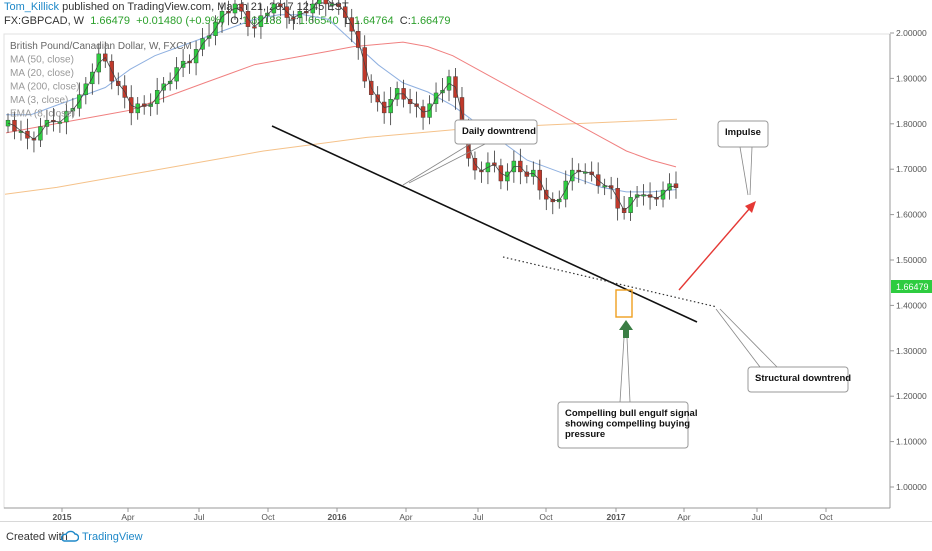  What do you see at coordinates (44, 21) in the screenshot?
I see `symbol-label: FX:GBPCAD, W` at bounding box center [44, 21].